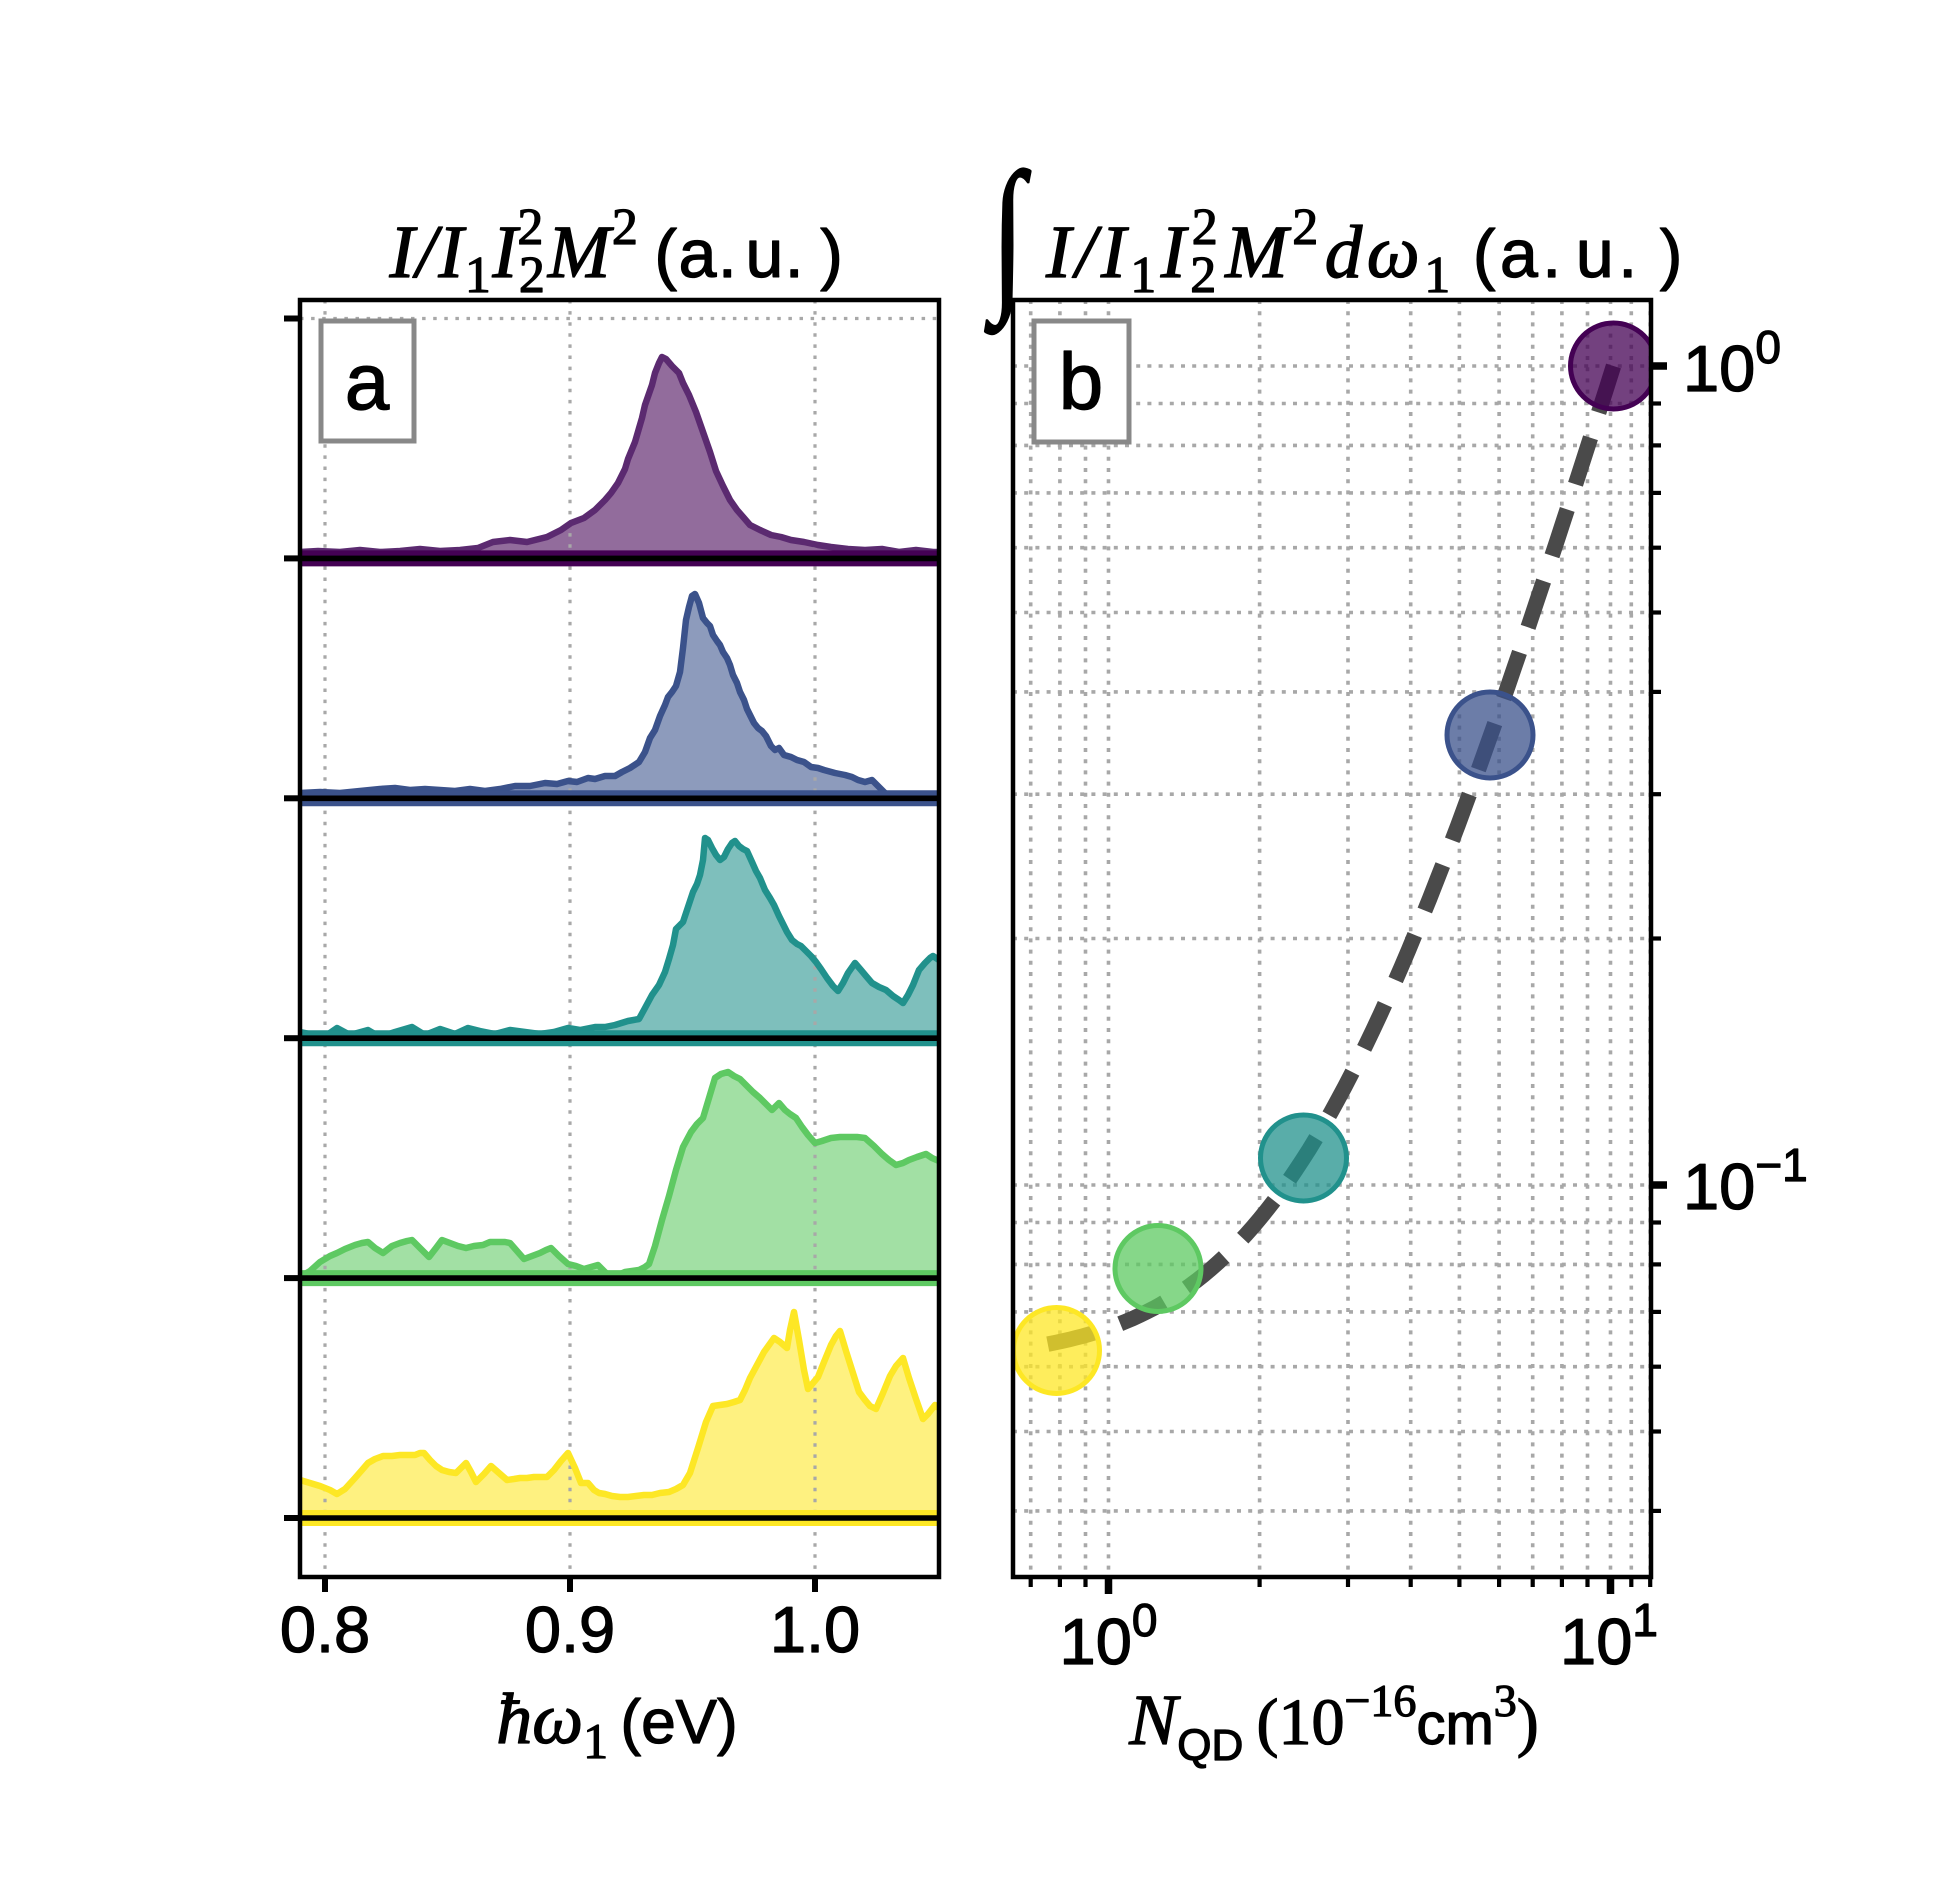 Image resolution: width=1950 pixels, height=1880 pixels. What do you see at coordinates (815, 1629) in the screenshot?
I see `svg-text: 1.0` at bounding box center [815, 1629].